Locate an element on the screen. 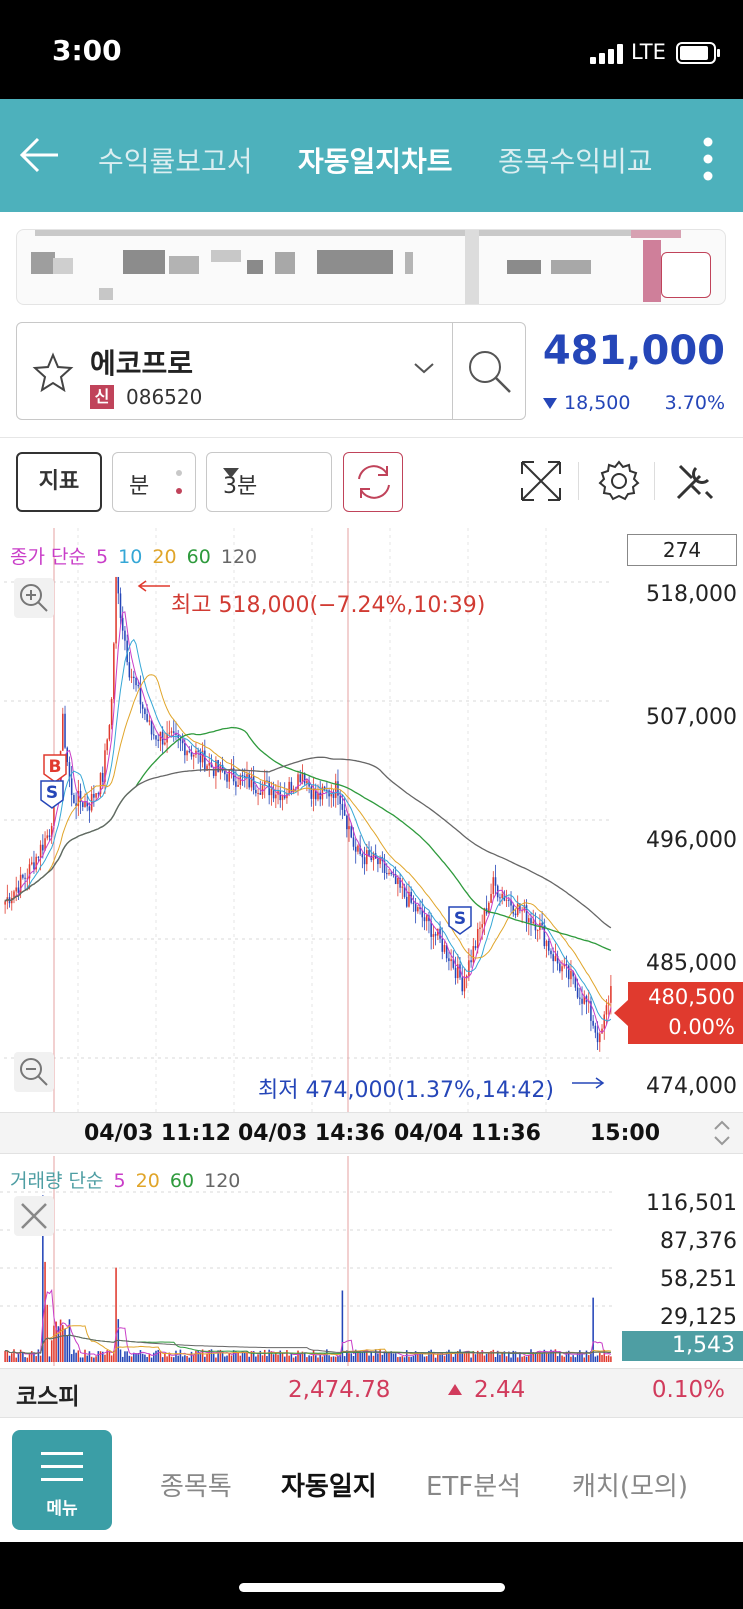 This screenshot has height=1609, width=743. menu-button: 메뉴 is located at coordinates (62, 1480).